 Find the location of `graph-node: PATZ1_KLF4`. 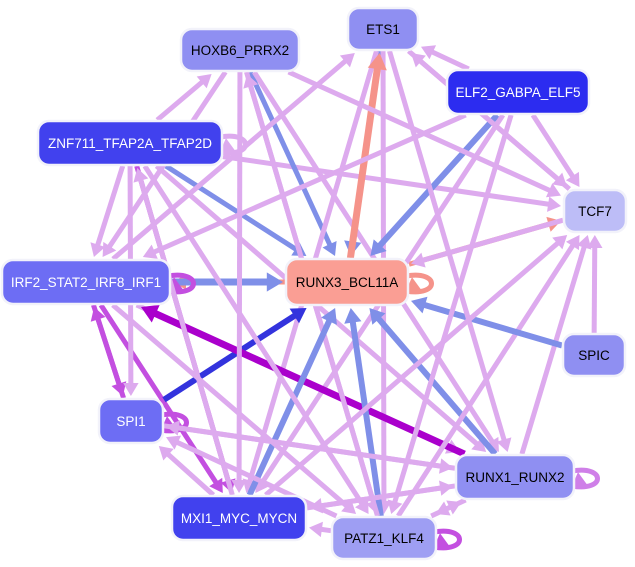

graph-node: PATZ1_KLF4 is located at coordinates (384, 538).